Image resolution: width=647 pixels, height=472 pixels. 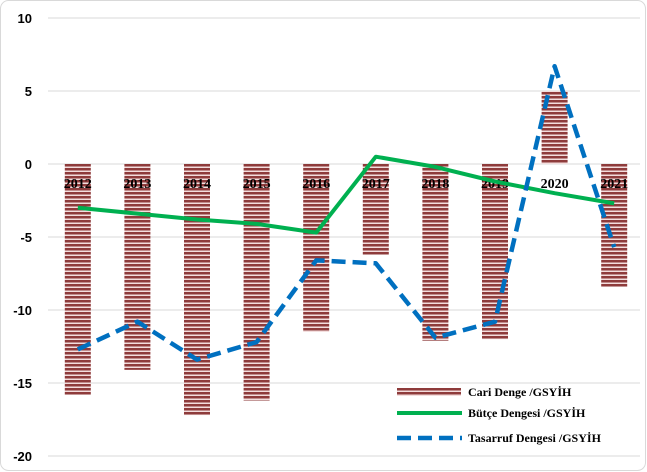 What do you see at coordinates (77, 279) in the screenshot?
I see `bar-cari-denge-2012` at bounding box center [77, 279].